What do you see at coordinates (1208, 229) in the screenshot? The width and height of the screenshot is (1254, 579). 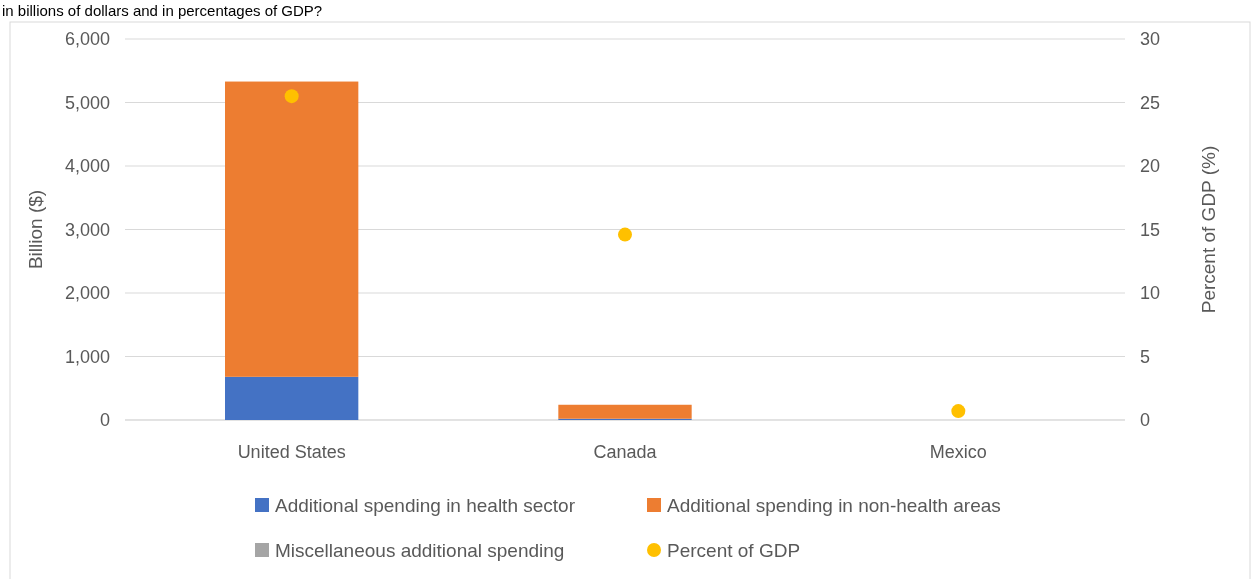 I see `y2-axis-title: Percent of GDP (%)` at bounding box center [1208, 229].